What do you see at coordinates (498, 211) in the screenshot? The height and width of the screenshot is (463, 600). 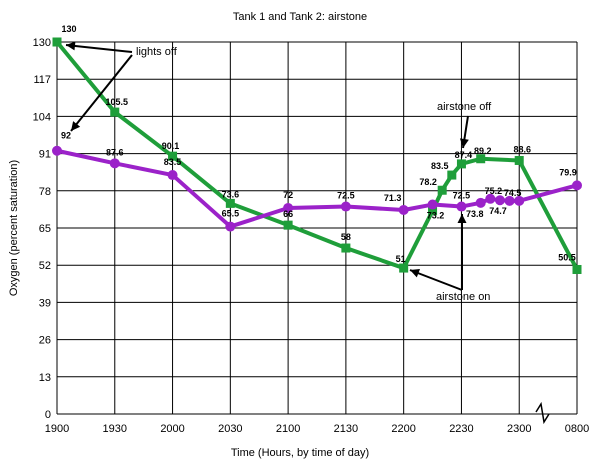 I see `data-label: 74.7` at bounding box center [498, 211].